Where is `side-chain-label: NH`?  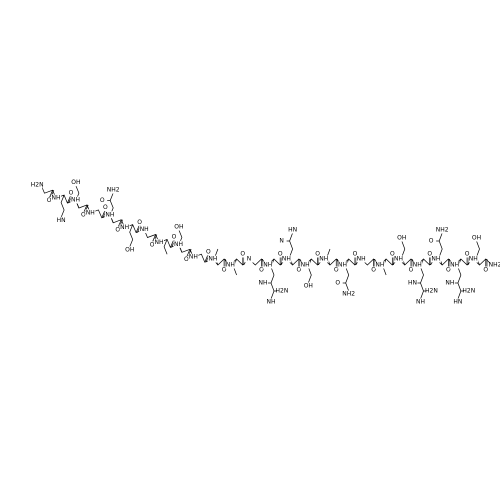 side-chain-label: NH is located at coordinates (262, 283).